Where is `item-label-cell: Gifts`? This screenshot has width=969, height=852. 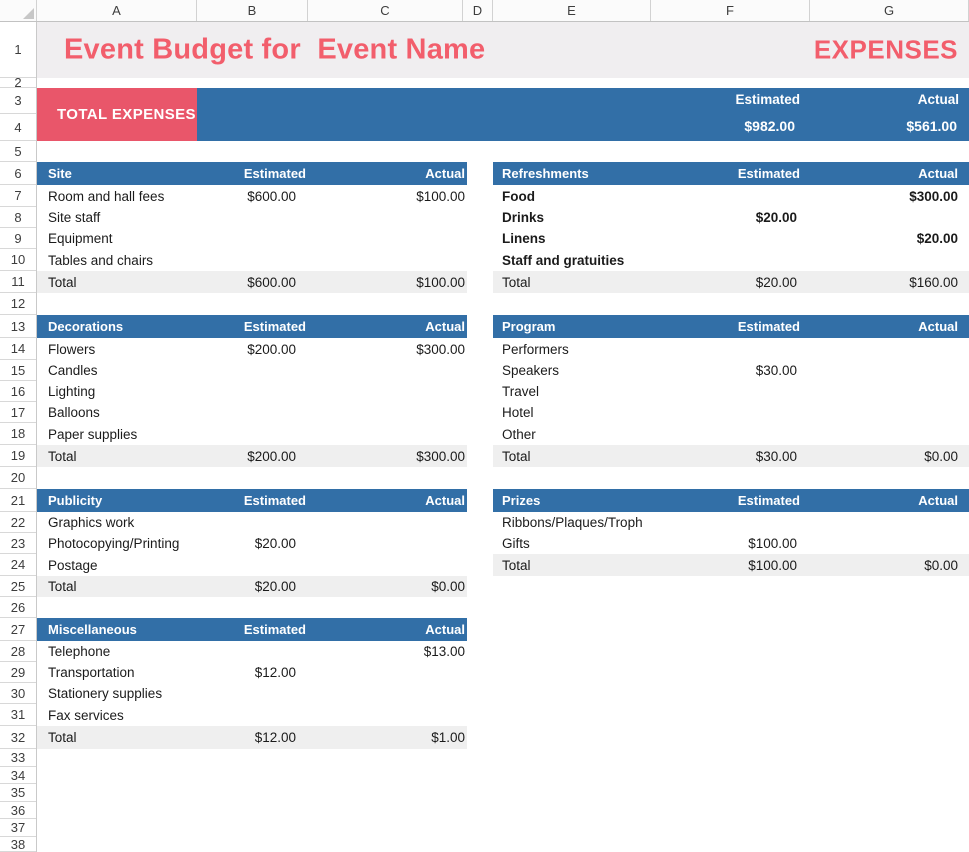
item-label-cell: Gifts is located at coordinates (516, 543).